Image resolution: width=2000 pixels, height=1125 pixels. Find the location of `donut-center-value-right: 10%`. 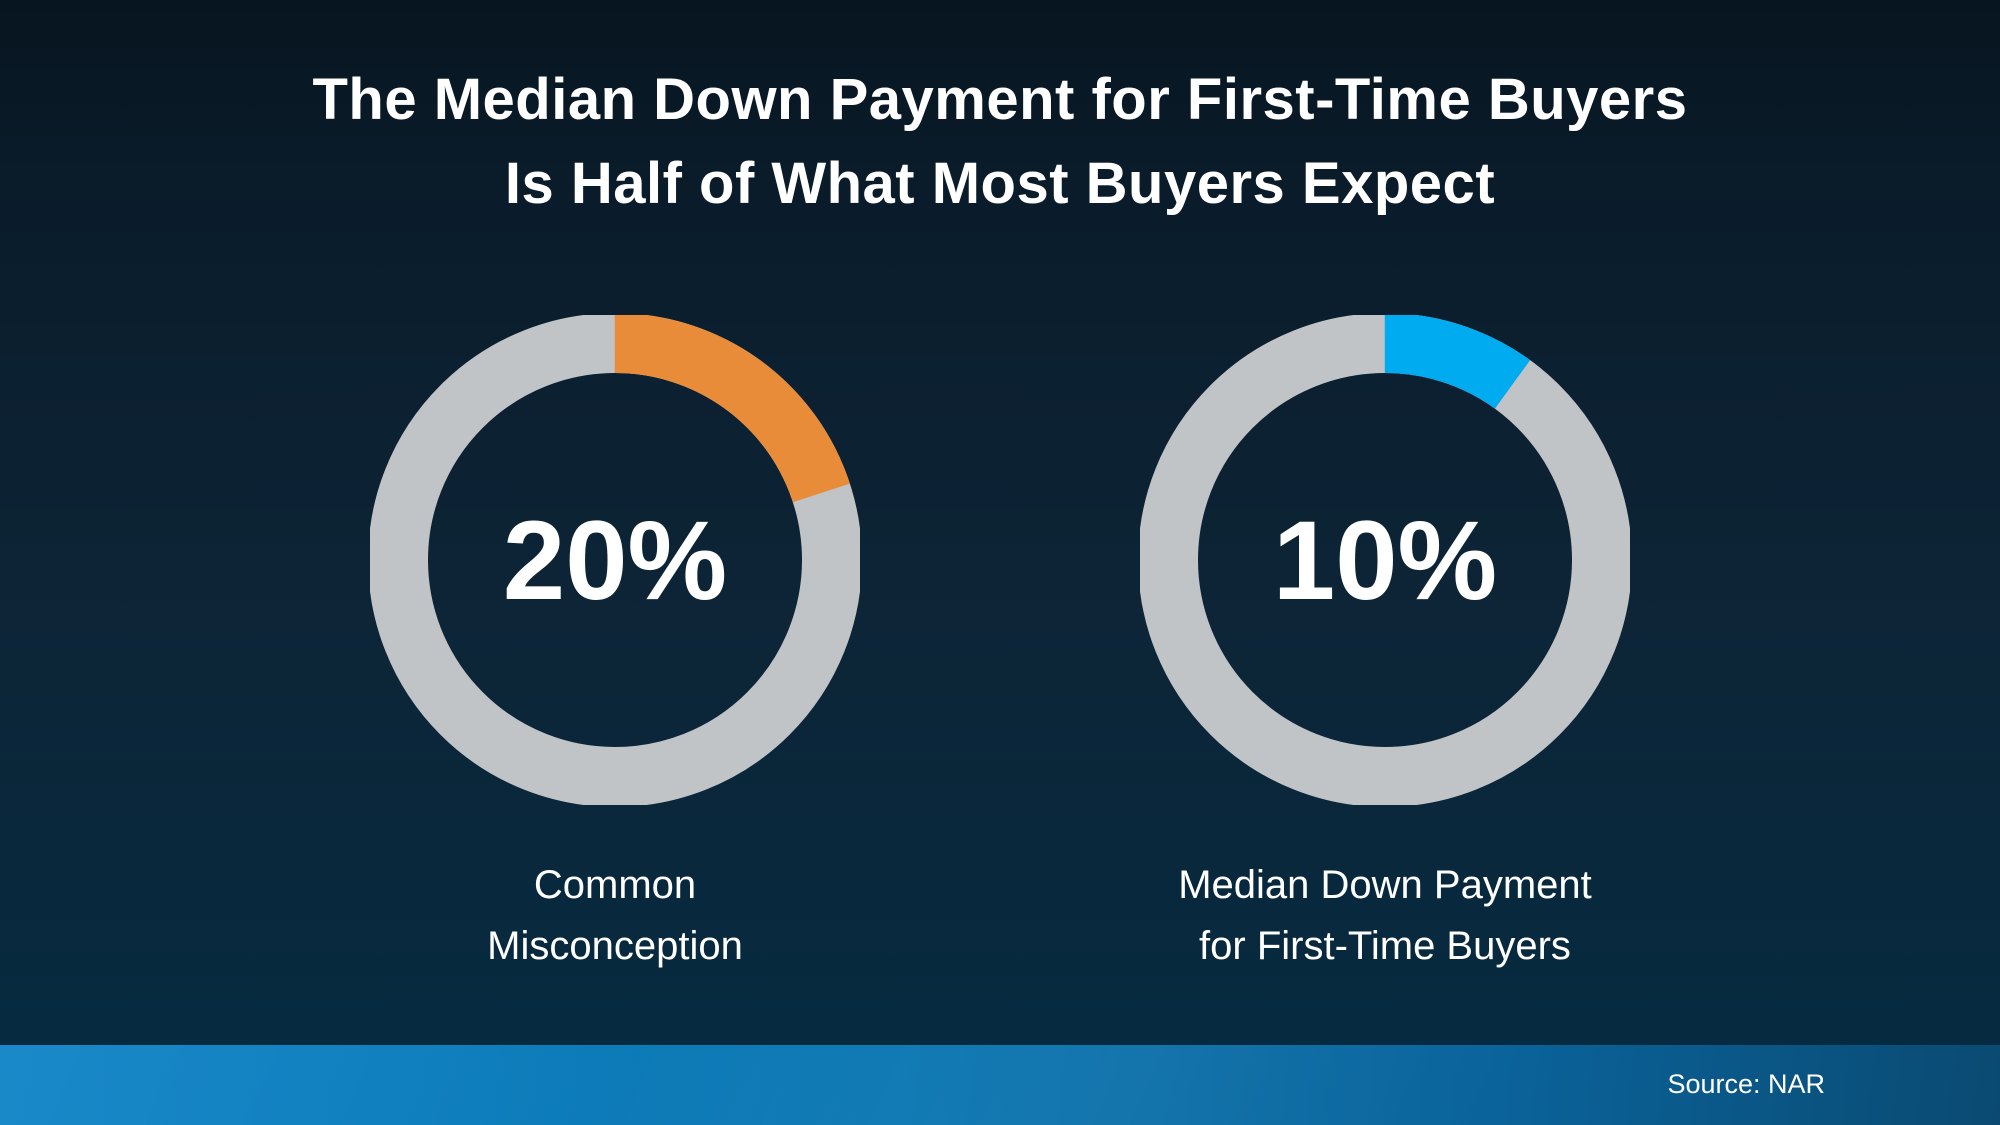

donut-center-value-right: 10% is located at coordinates (1385, 560).